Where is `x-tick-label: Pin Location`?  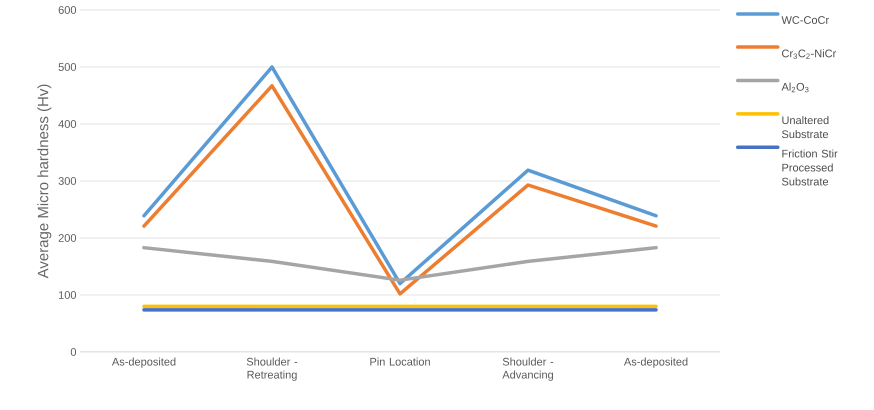
x-tick-label: Pin Location is located at coordinates (400, 362).